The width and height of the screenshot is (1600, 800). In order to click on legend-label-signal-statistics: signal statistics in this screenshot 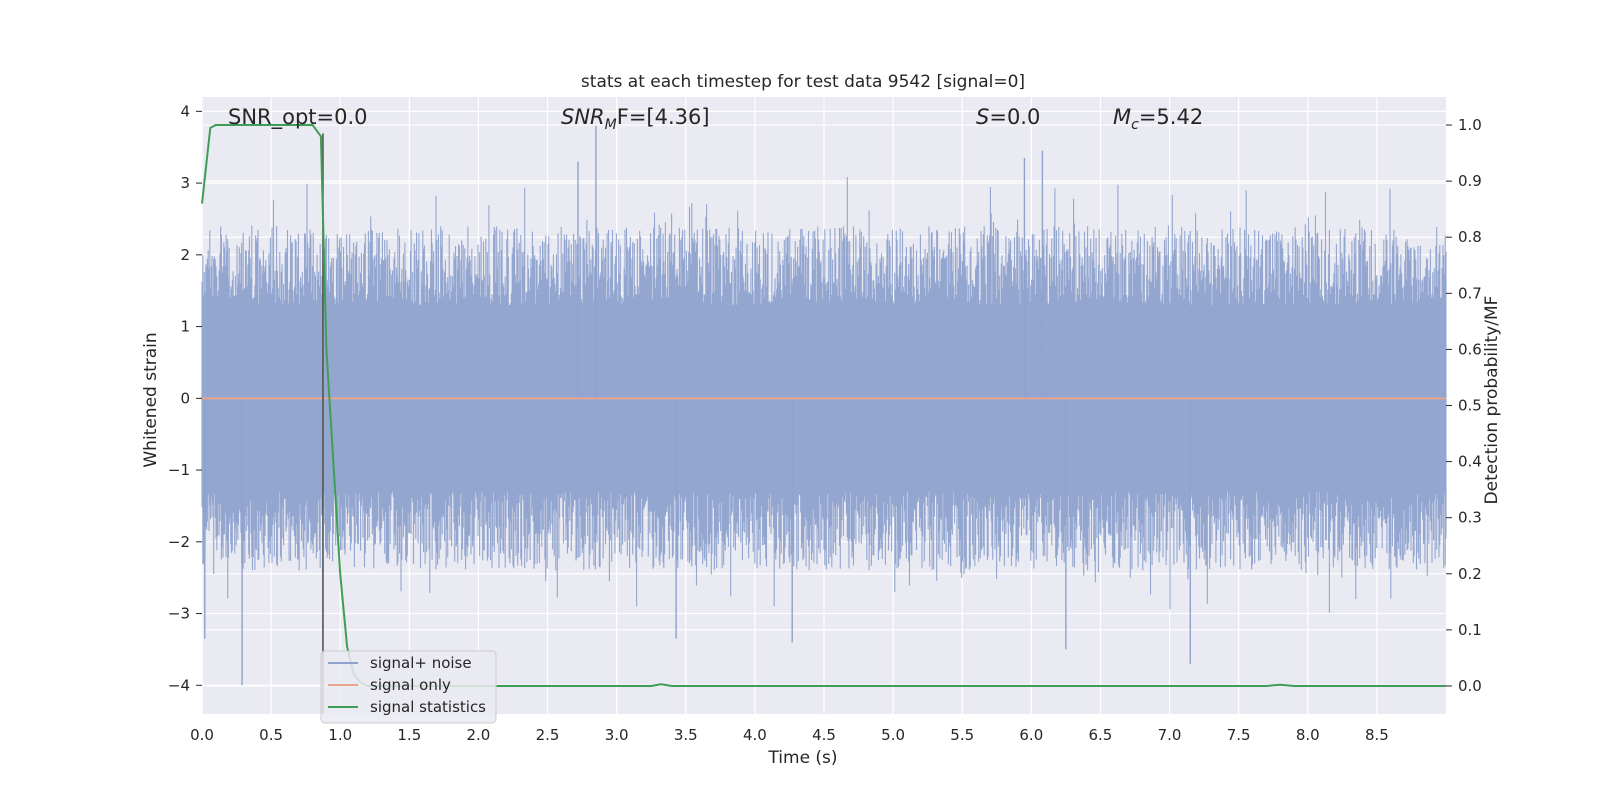, I will do `click(428, 707)`.